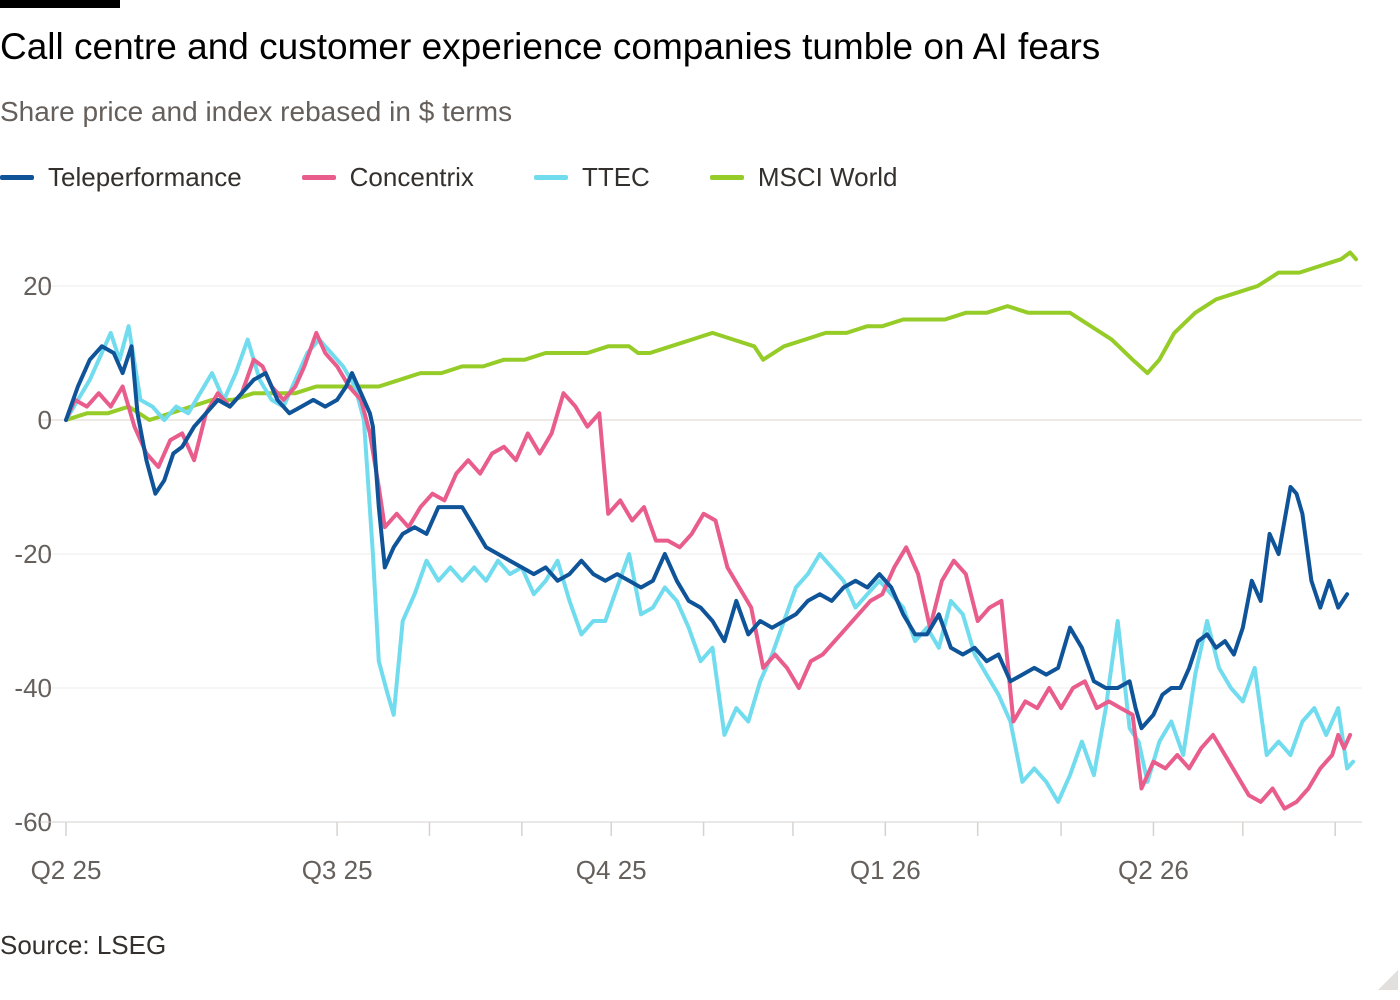 The height and width of the screenshot is (1000, 1400). What do you see at coordinates (1153, 870) in the screenshot?
I see `x-tick-label: Q2 26` at bounding box center [1153, 870].